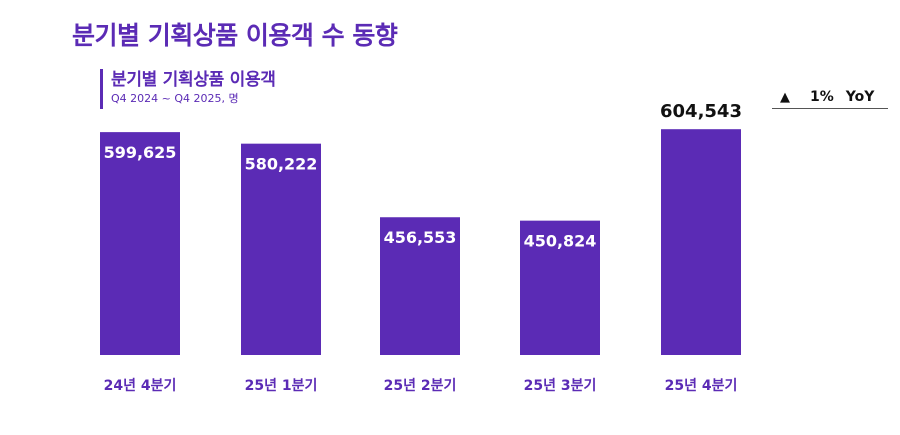  What do you see at coordinates (860, 97) in the screenshot?
I see `yoy-label: YoY` at bounding box center [860, 97].